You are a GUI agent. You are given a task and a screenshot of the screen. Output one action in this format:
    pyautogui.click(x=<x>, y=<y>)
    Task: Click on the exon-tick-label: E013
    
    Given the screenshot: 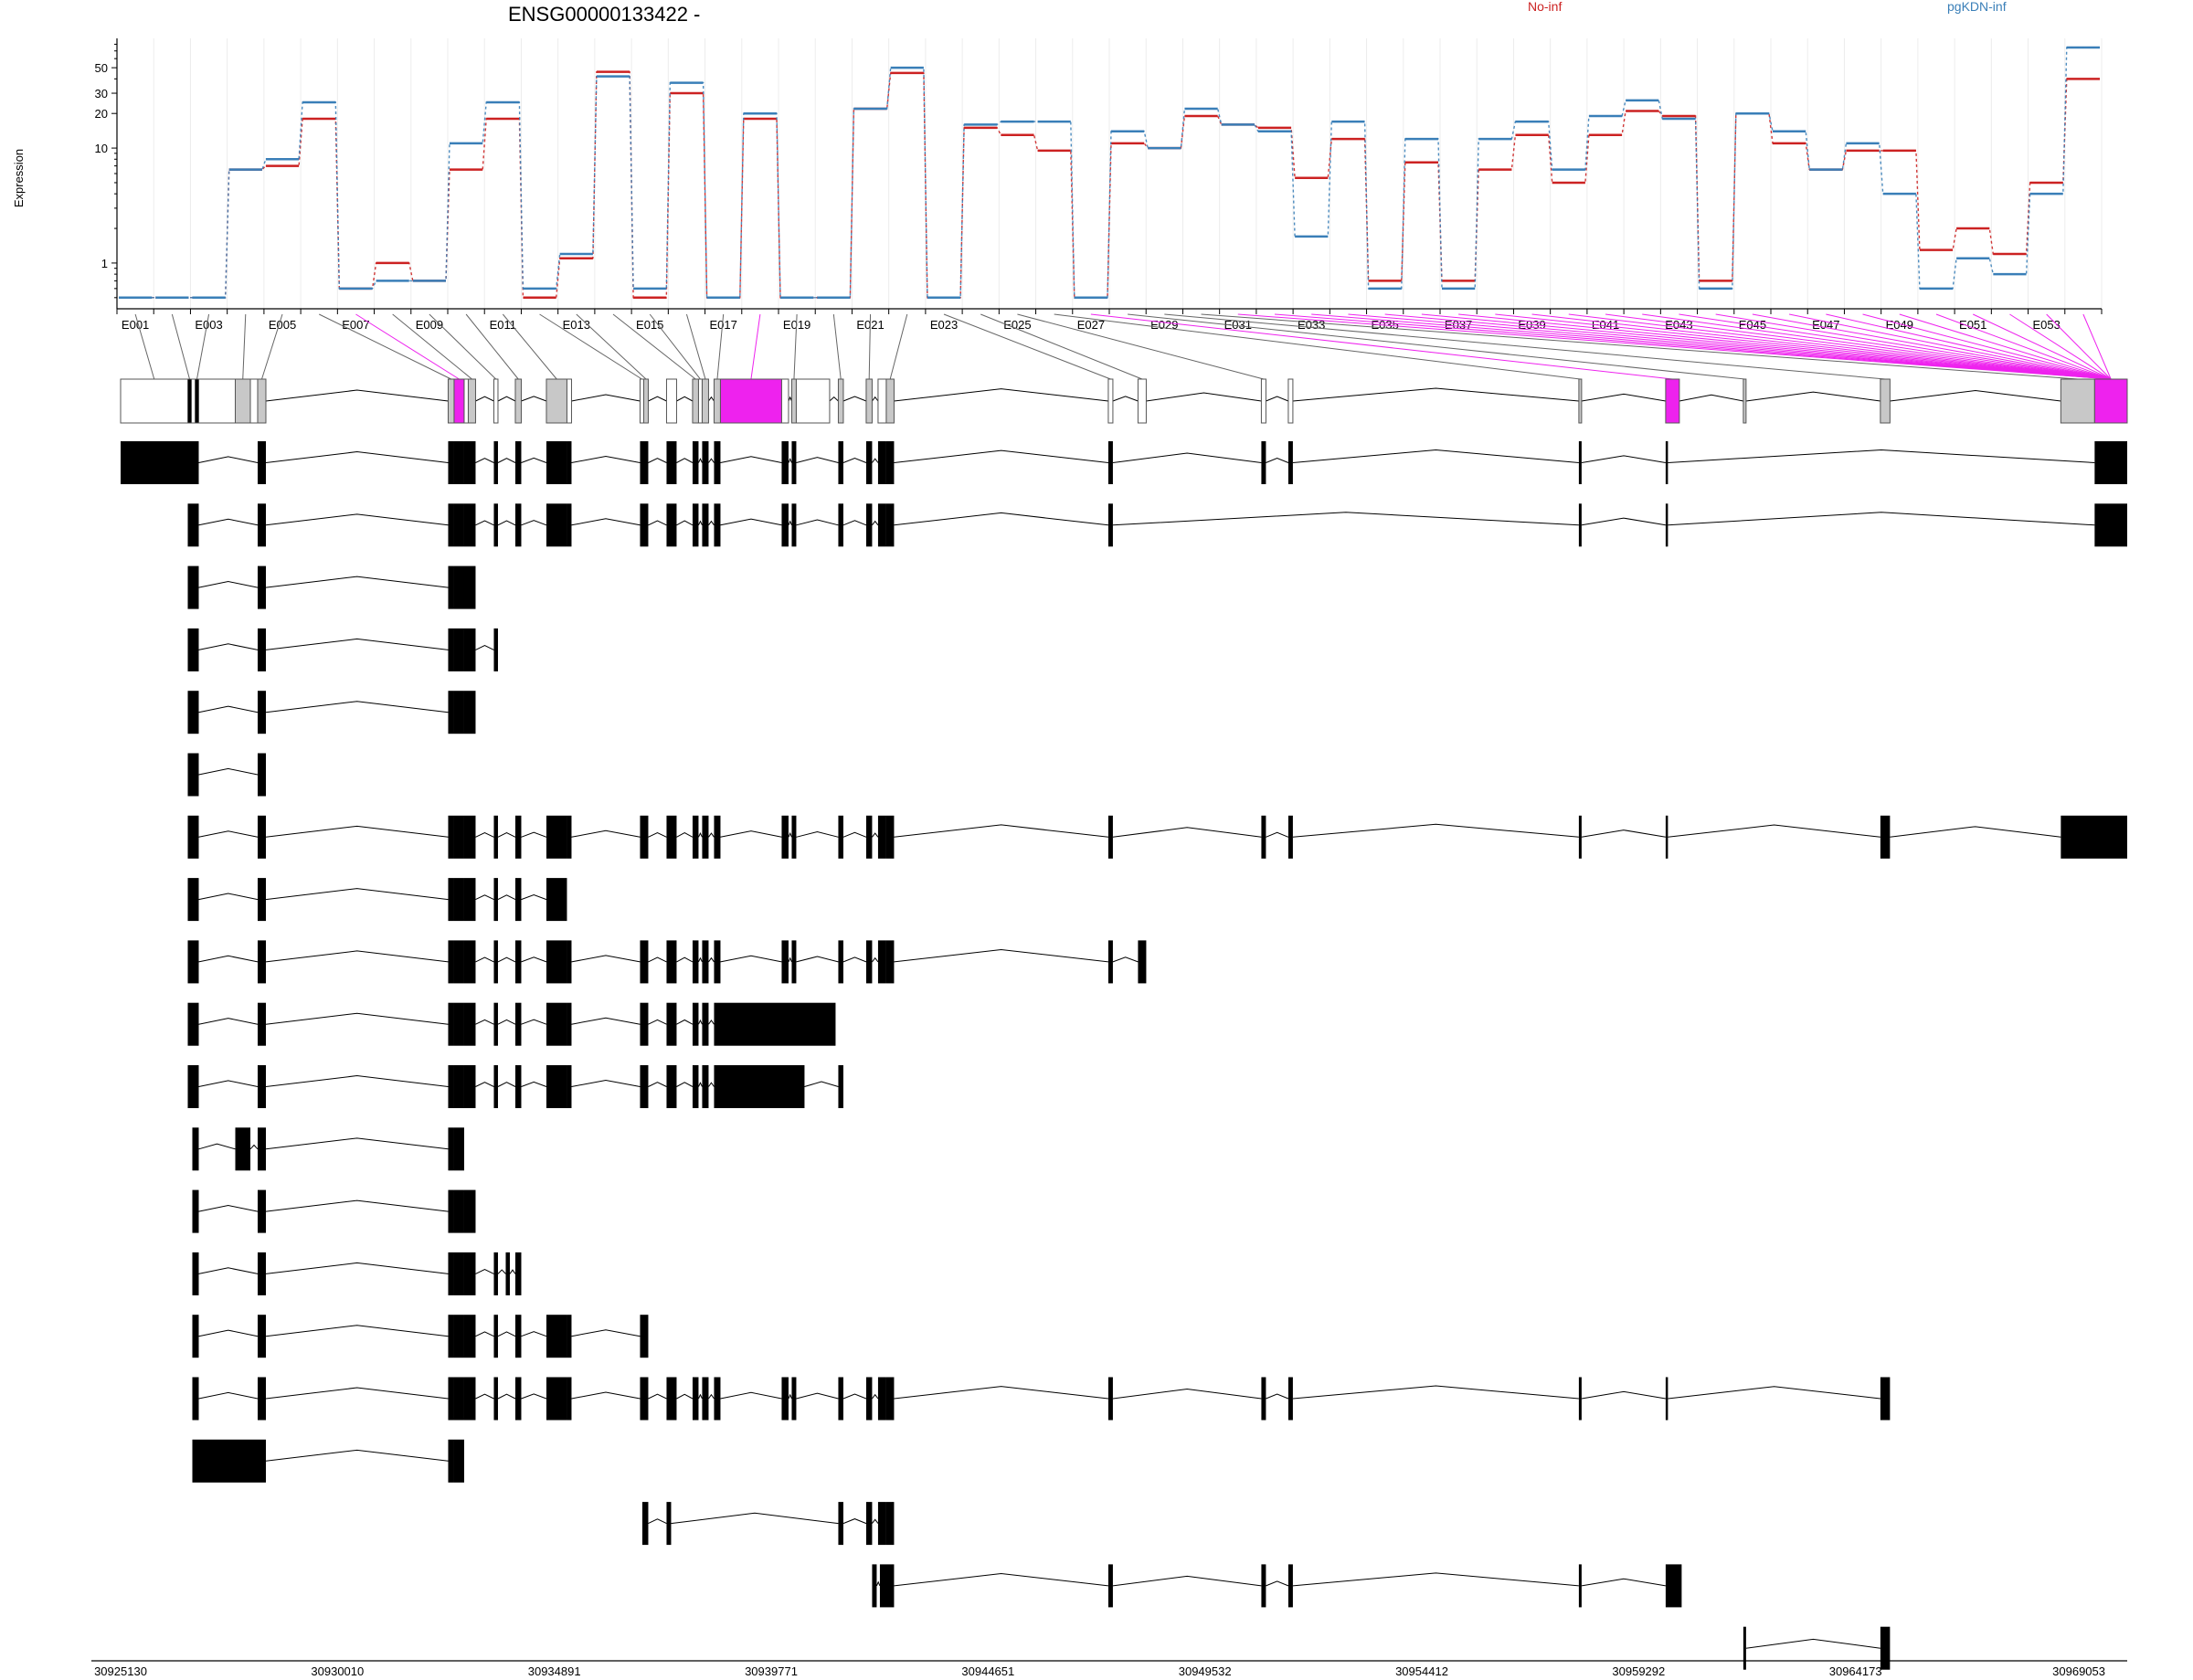 What is the action you would take?
    pyautogui.click(x=576, y=325)
    